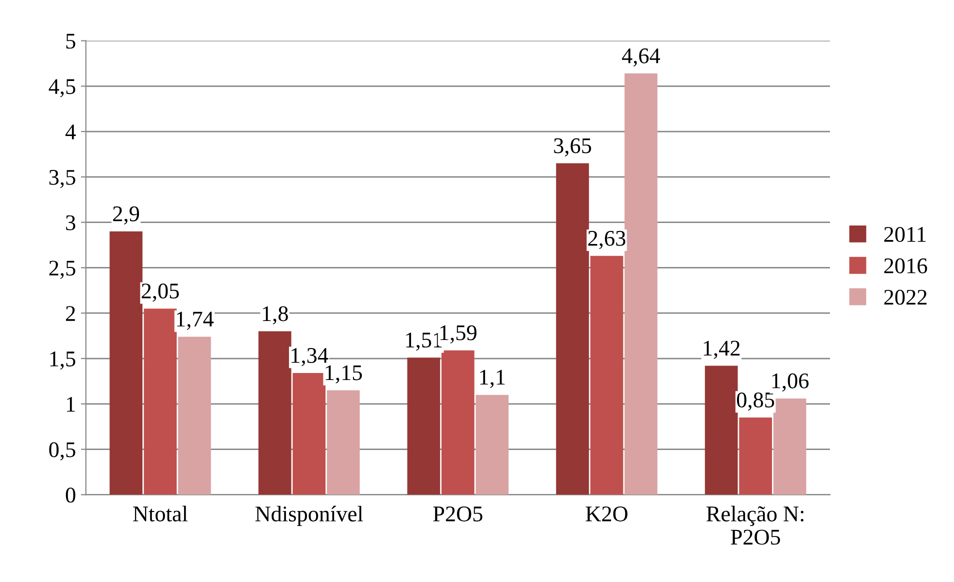  I want to click on data-label: 1,06, so click(790, 382).